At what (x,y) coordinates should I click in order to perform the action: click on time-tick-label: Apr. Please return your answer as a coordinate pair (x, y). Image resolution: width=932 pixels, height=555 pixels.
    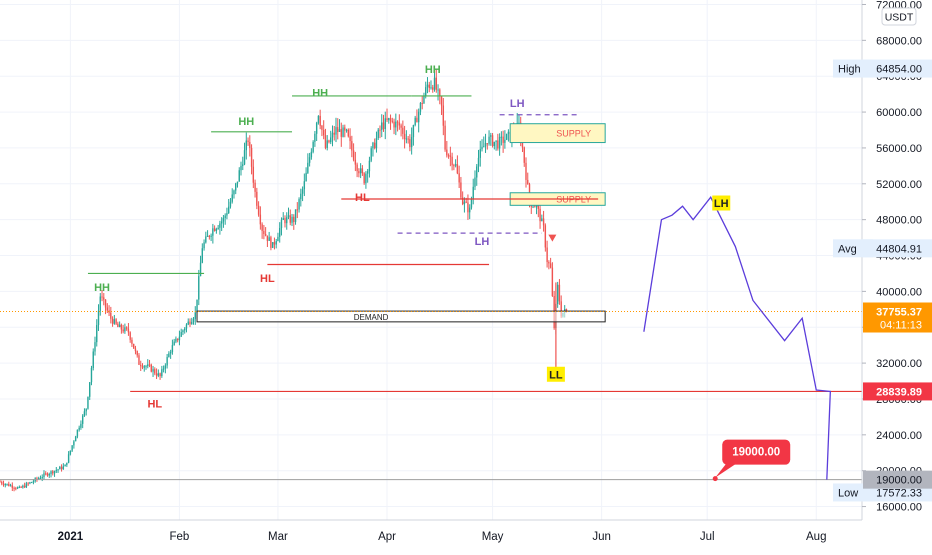
    Looking at the image, I should click on (387, 537).